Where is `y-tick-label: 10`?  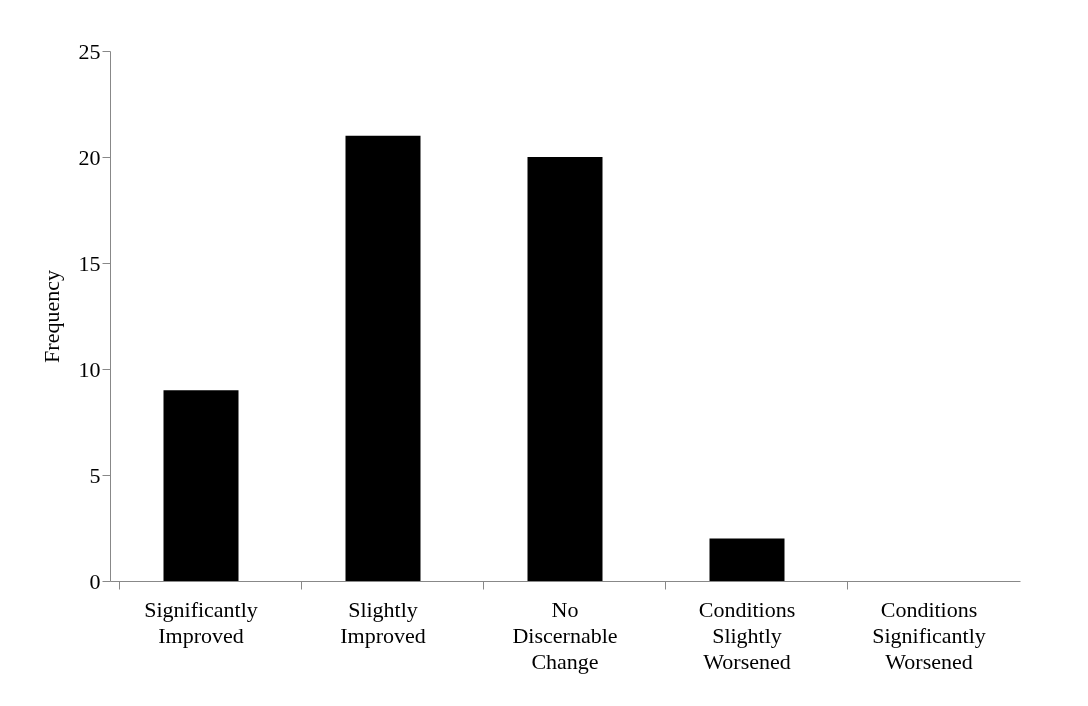 y-tick-label: 10 is located at coordinates (89, 369).